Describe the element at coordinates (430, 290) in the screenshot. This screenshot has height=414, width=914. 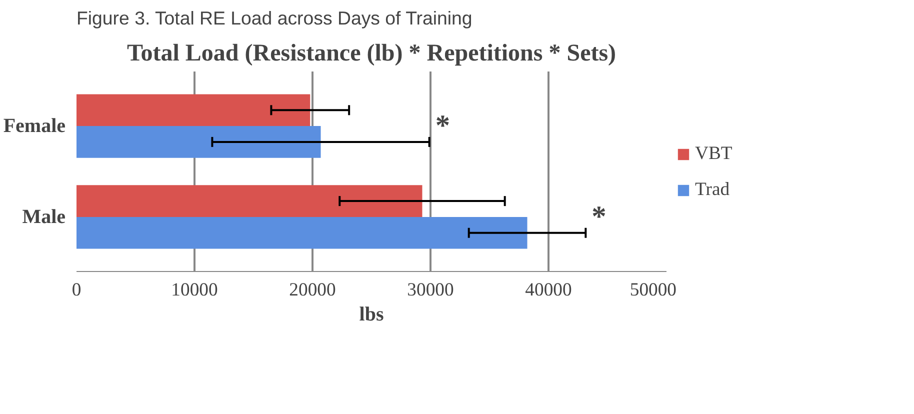
I see `x-tick-label: 30000` at that location.